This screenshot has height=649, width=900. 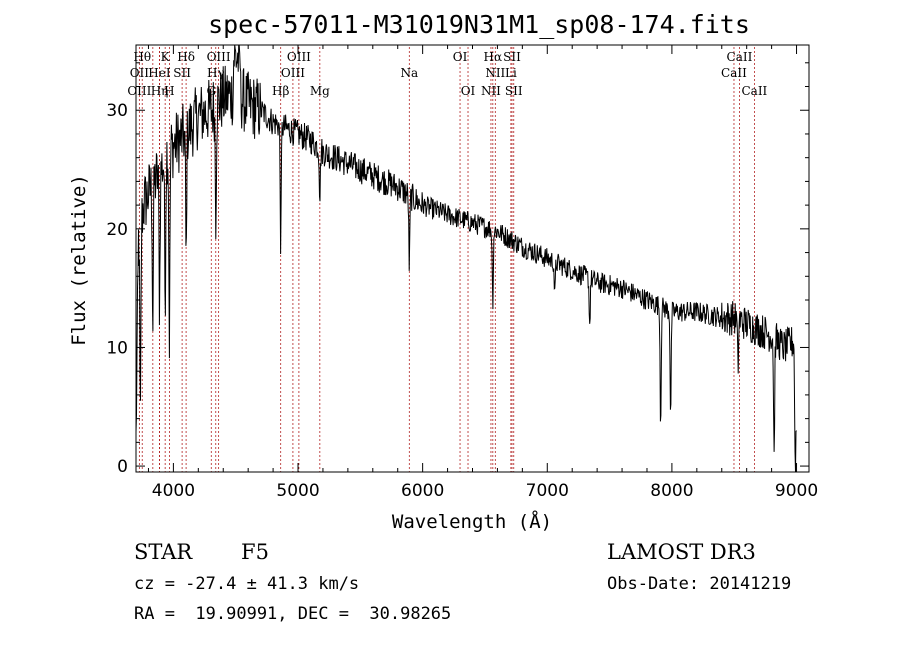 I want to click on line-label: Hβ, so click(x=280, y=91).